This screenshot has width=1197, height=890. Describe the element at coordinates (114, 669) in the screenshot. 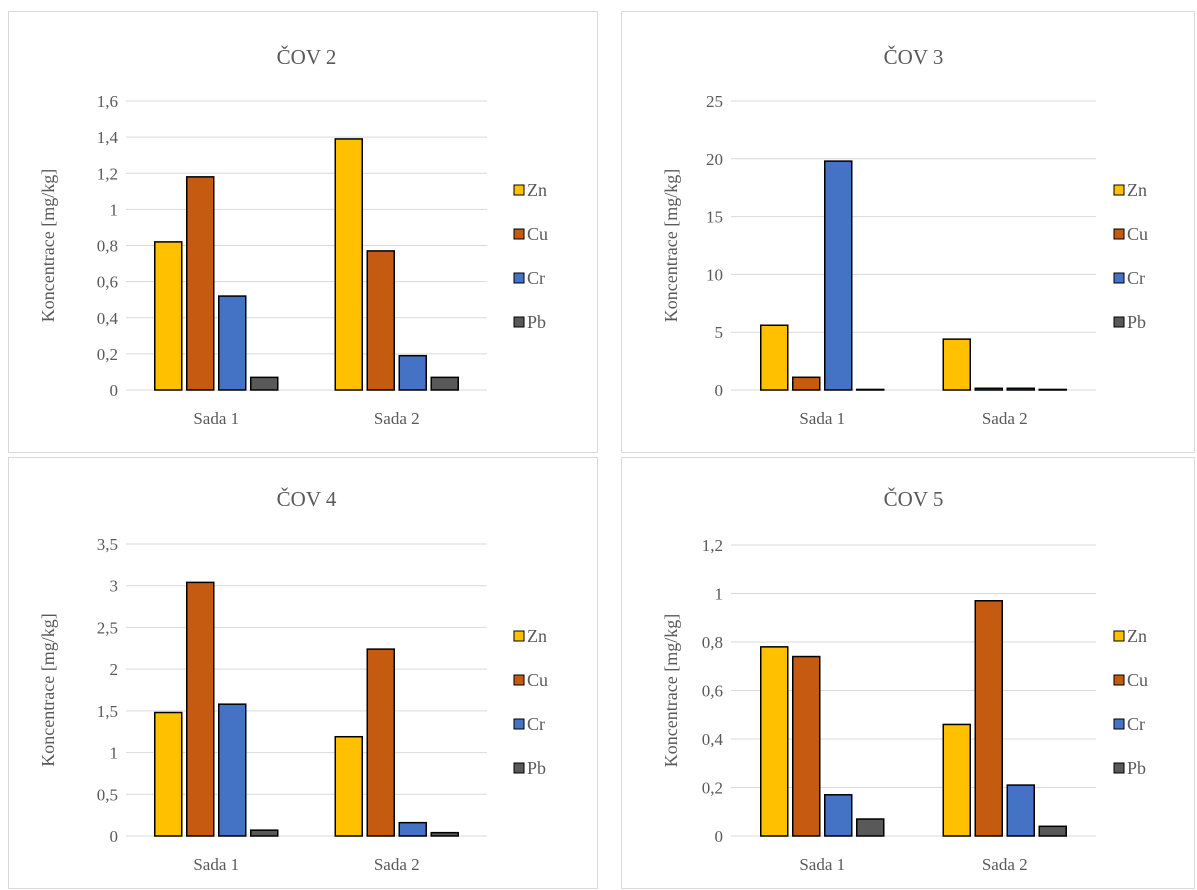

I see `y-tick-label: 2` at that location.